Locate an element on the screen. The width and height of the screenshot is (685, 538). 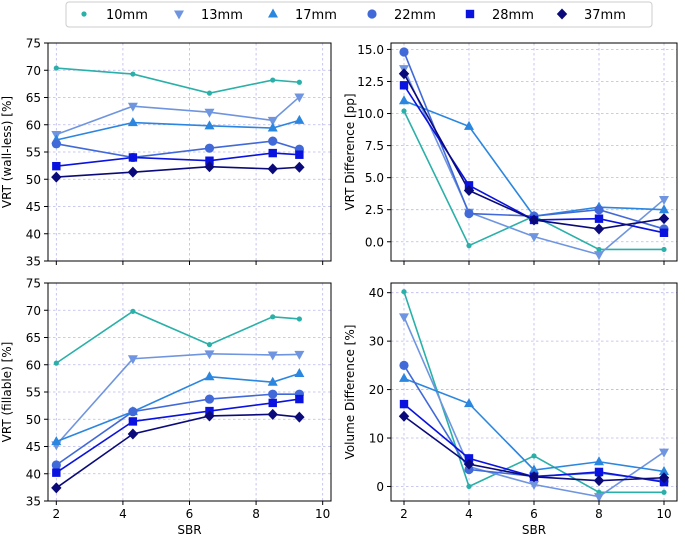
legend-label-10mm: 10mm is located at coordinates (127, 15).